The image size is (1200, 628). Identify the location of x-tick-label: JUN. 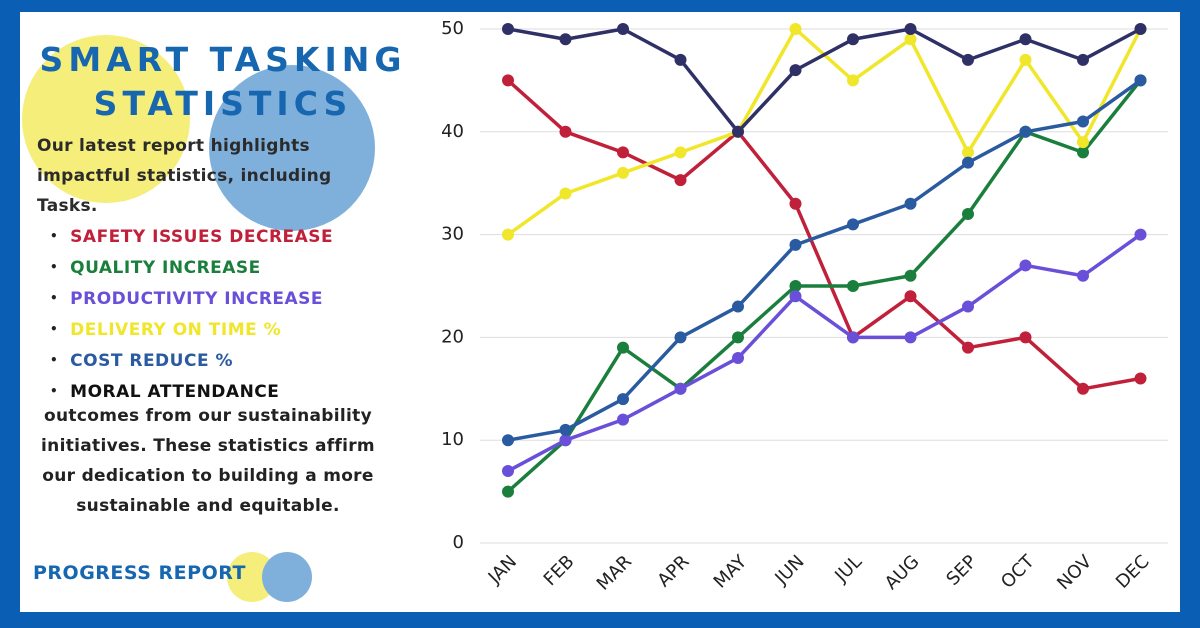
(789, 570).